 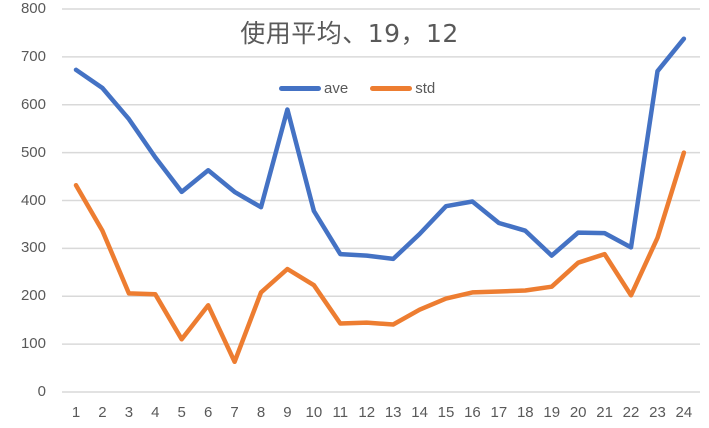 I want to click on legend-label-std: std, so click(x=425, y=88).